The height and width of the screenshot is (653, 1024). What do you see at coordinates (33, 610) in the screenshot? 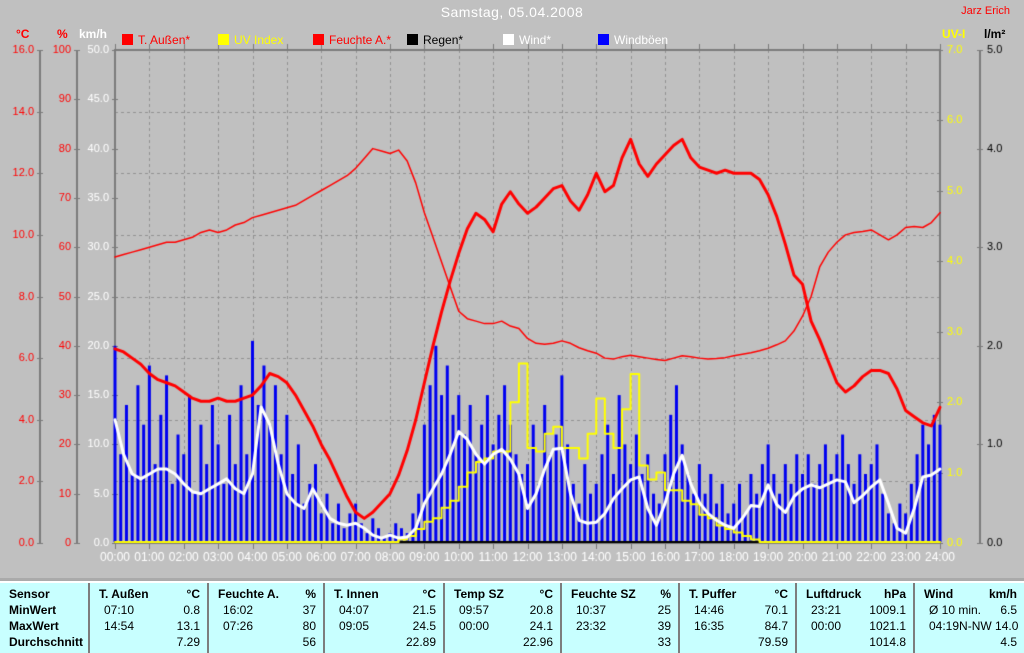
I see `row-label: MinWert` at bounding box center [33, 610].